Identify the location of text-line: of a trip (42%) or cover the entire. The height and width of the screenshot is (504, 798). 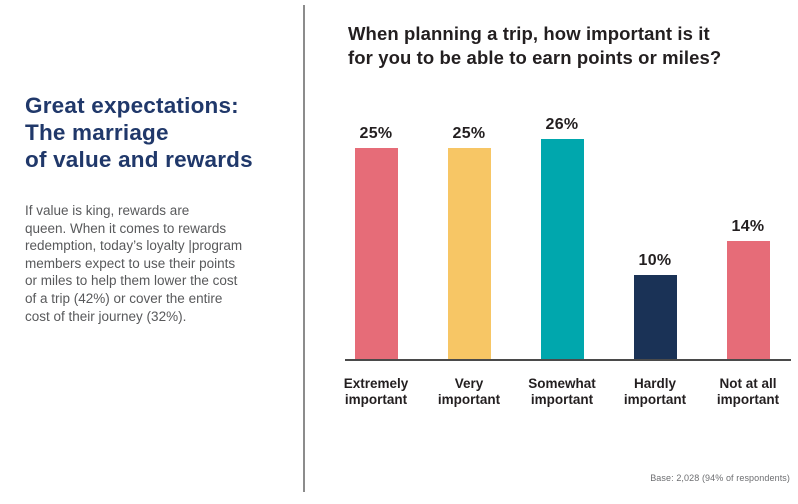
(124, 298).